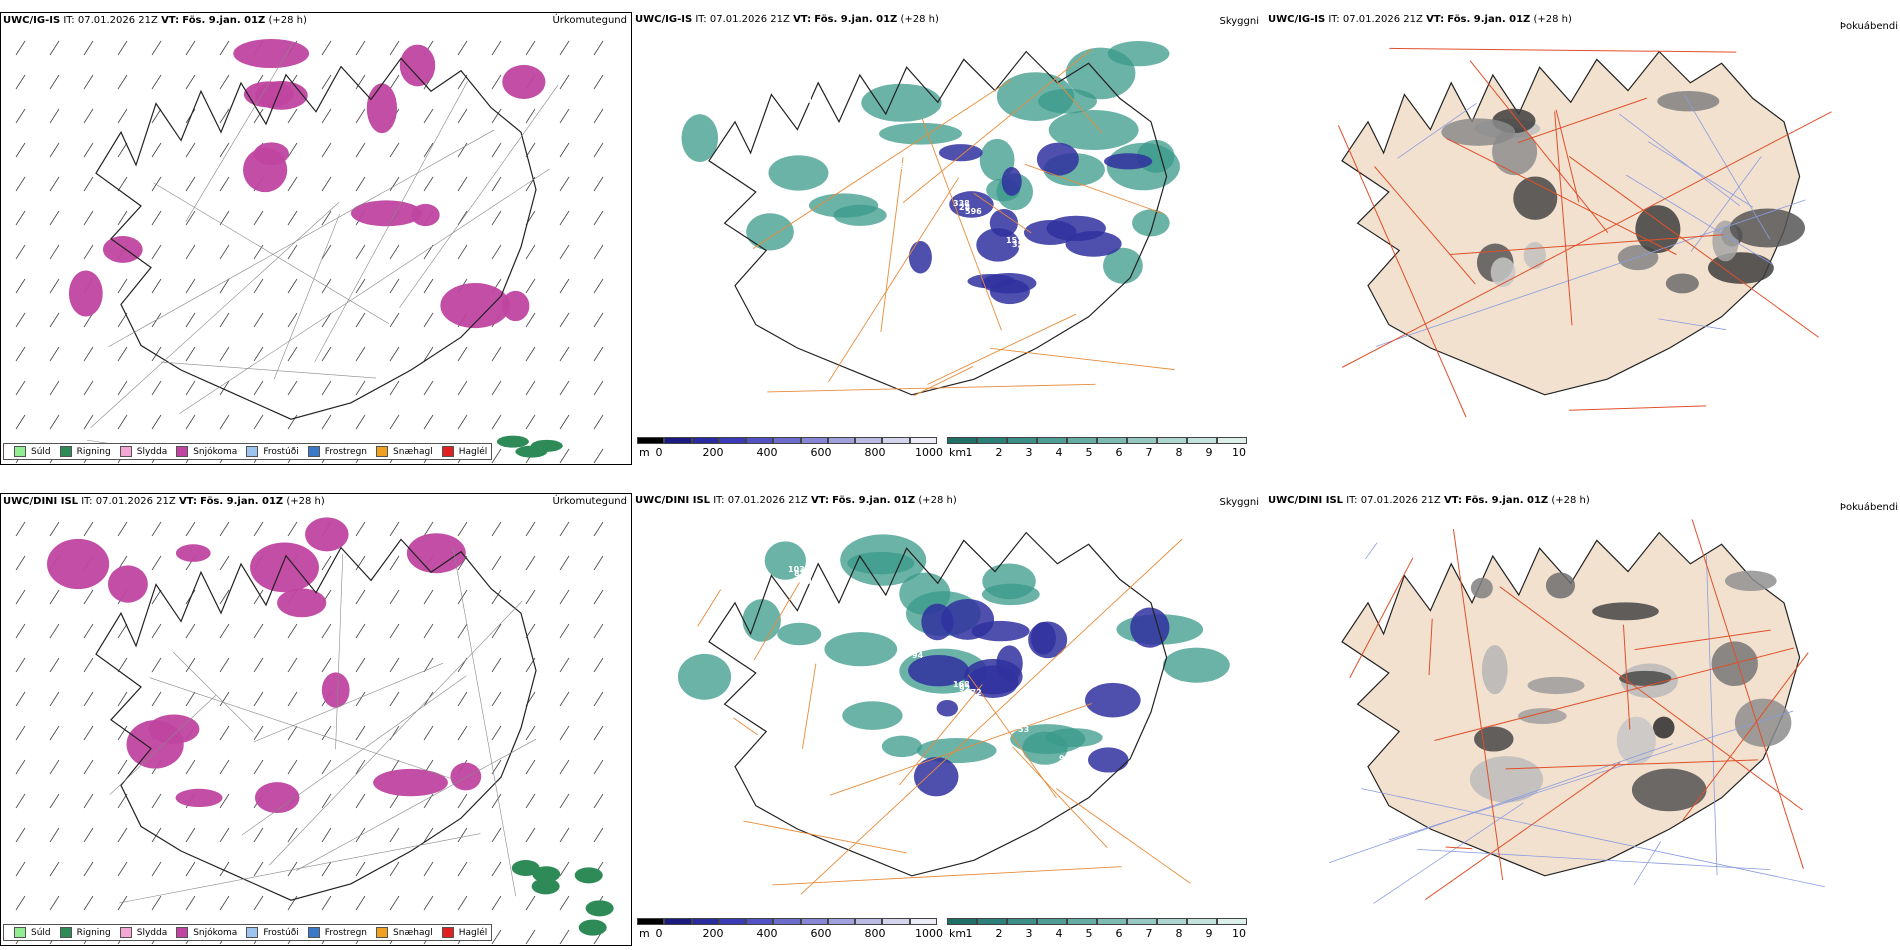  I want to click on colorbar-tick: 600, so click(821, 452).